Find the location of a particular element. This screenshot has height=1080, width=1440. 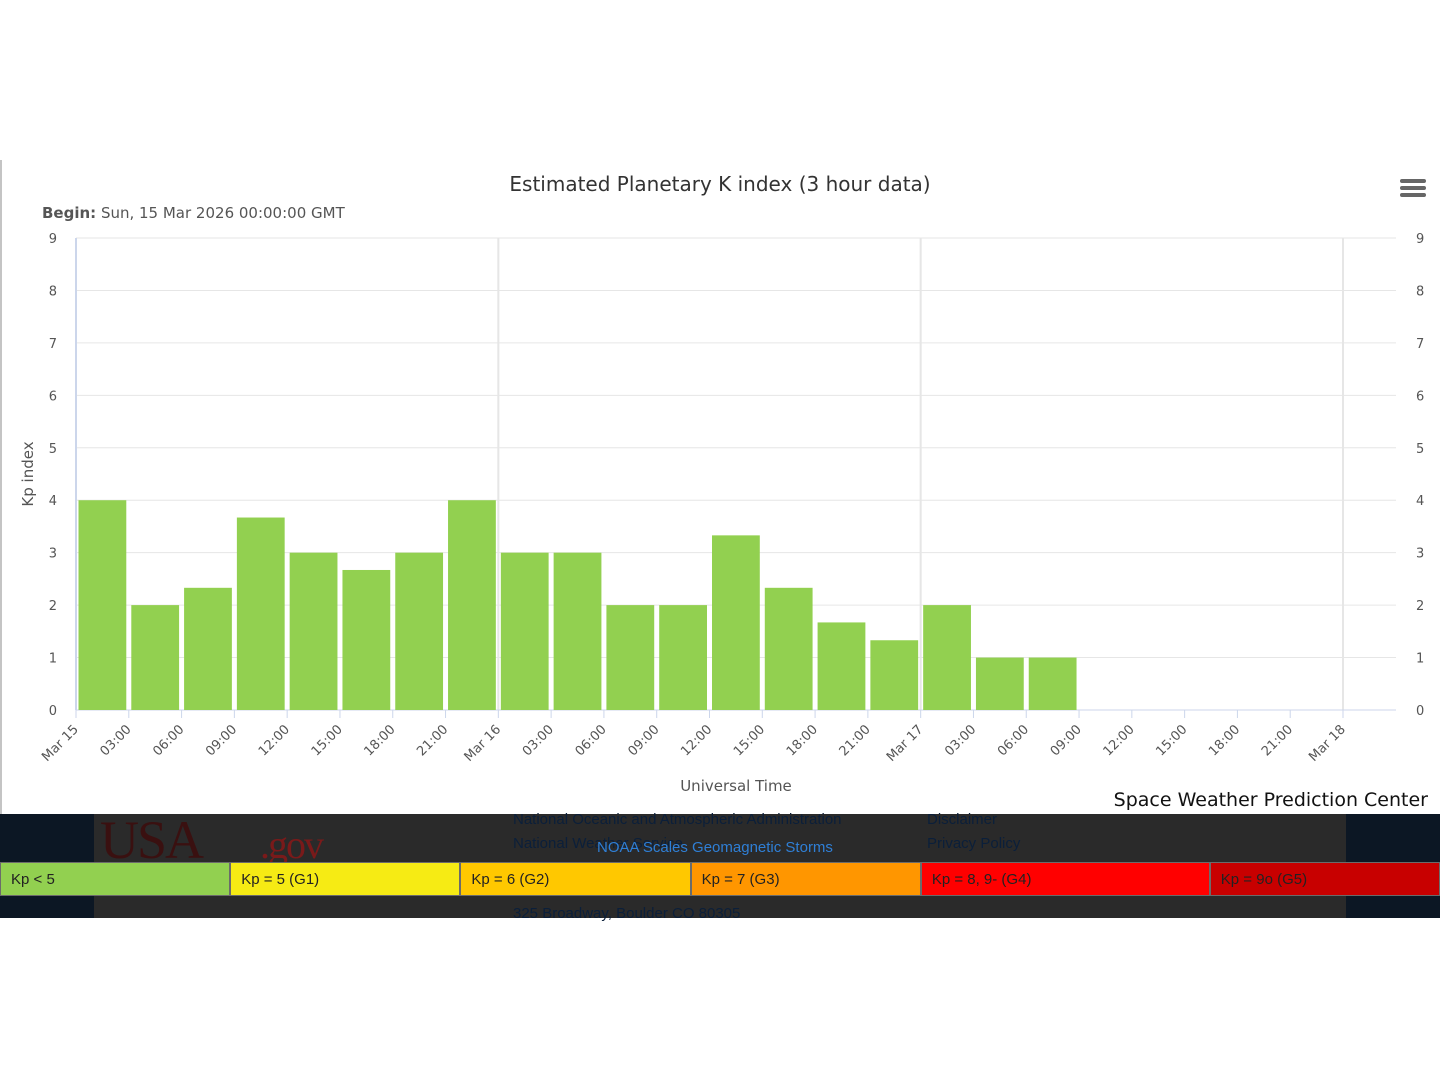

y-tick-label-right: 1 is located at coordinates (1420, 659).